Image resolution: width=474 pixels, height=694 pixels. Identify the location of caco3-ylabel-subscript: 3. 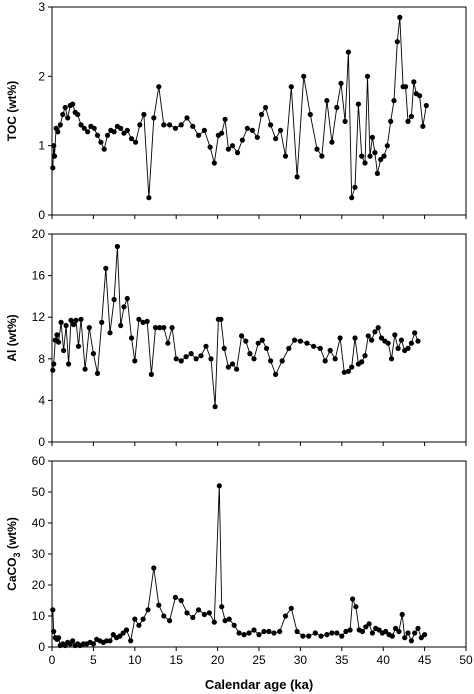
(17, 554).